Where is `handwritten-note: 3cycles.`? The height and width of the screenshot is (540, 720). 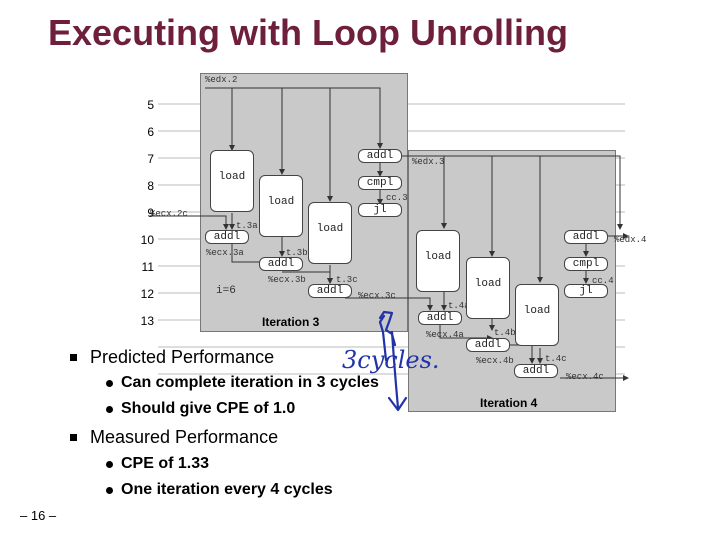
handwritten-note: 3cycles. is located at coordinates (391, 360).